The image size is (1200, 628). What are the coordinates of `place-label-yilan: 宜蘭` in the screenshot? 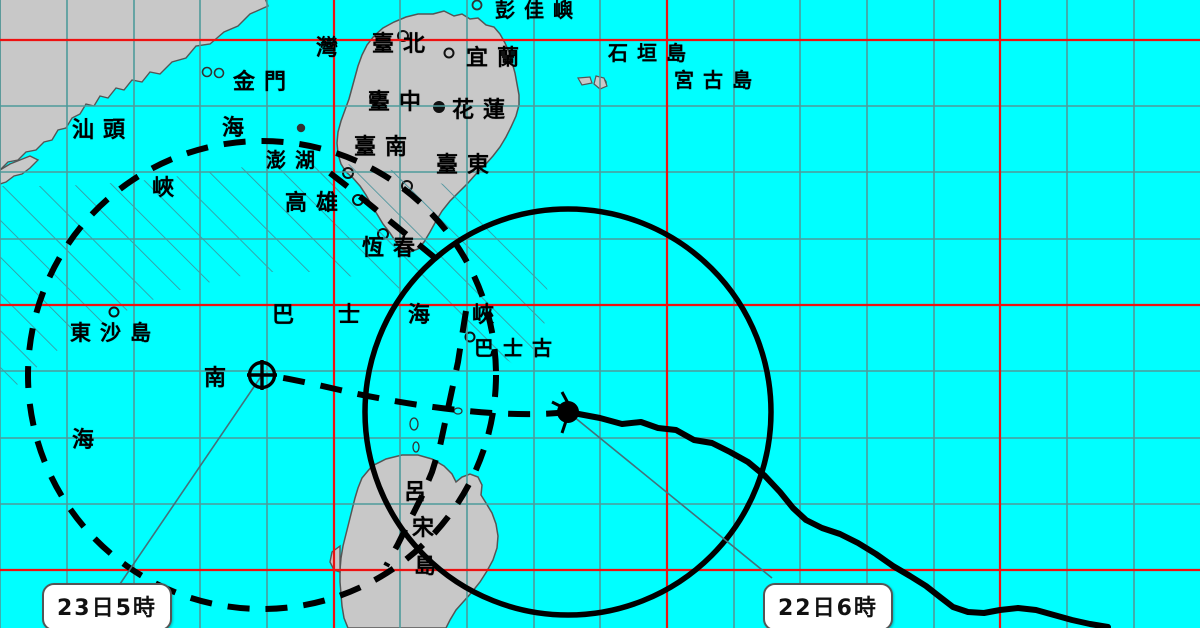 It's located at (497, 58).